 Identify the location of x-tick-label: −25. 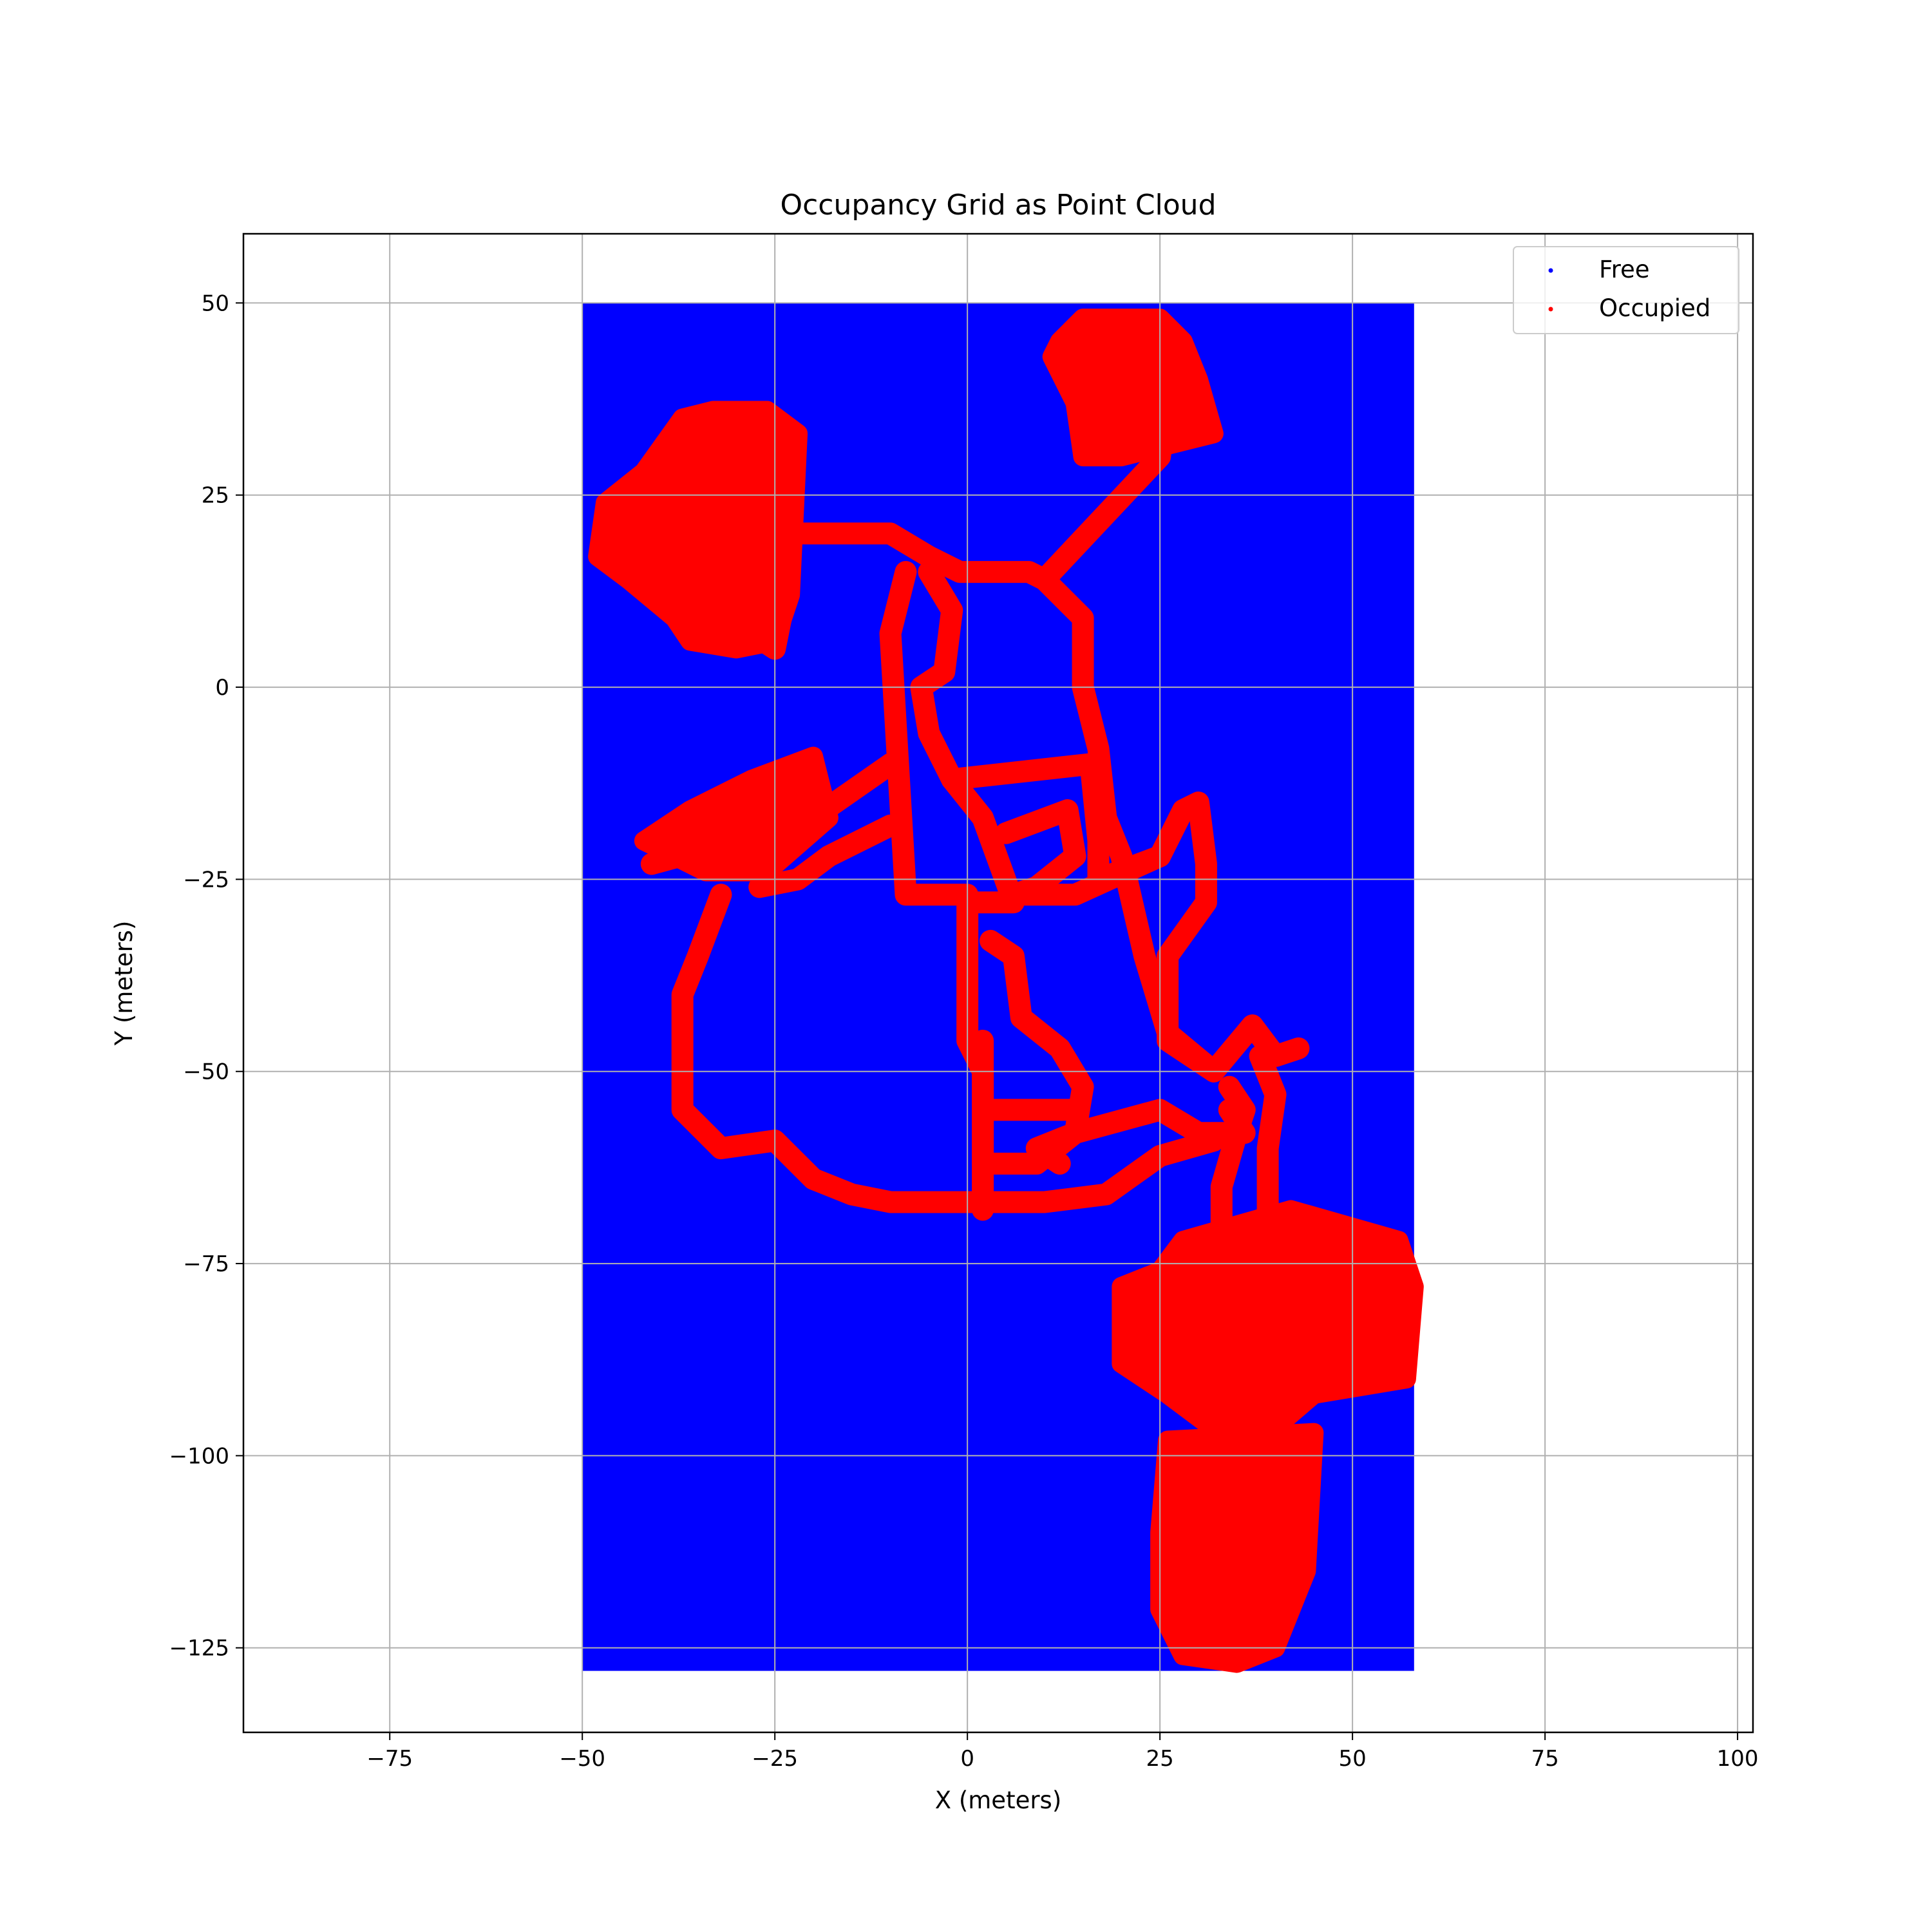
(775, 1759).